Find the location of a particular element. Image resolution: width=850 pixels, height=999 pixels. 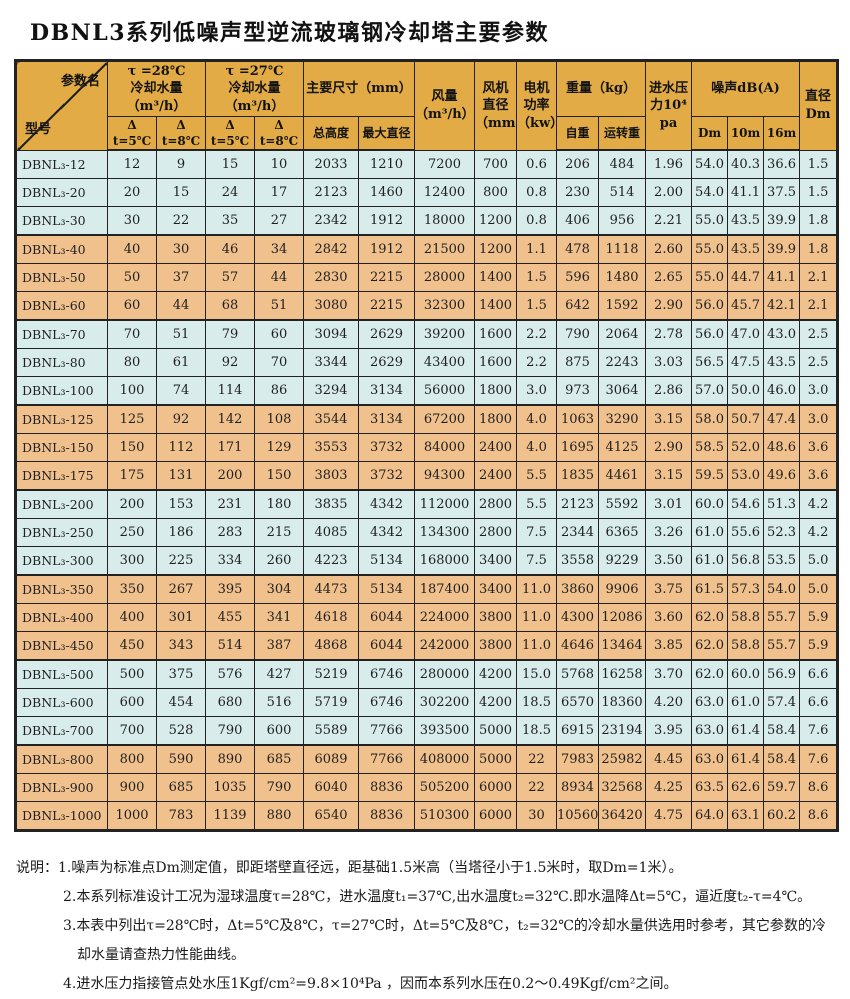

value-cell: 45.7 is located at coordinates (746, 306).